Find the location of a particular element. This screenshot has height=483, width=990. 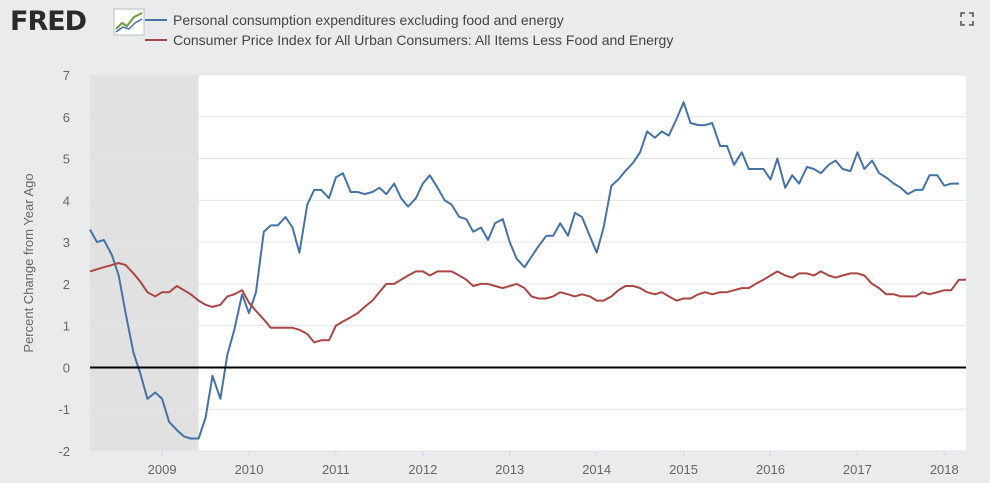

y-tick-label: 5 is located at coordinates (66, 159).